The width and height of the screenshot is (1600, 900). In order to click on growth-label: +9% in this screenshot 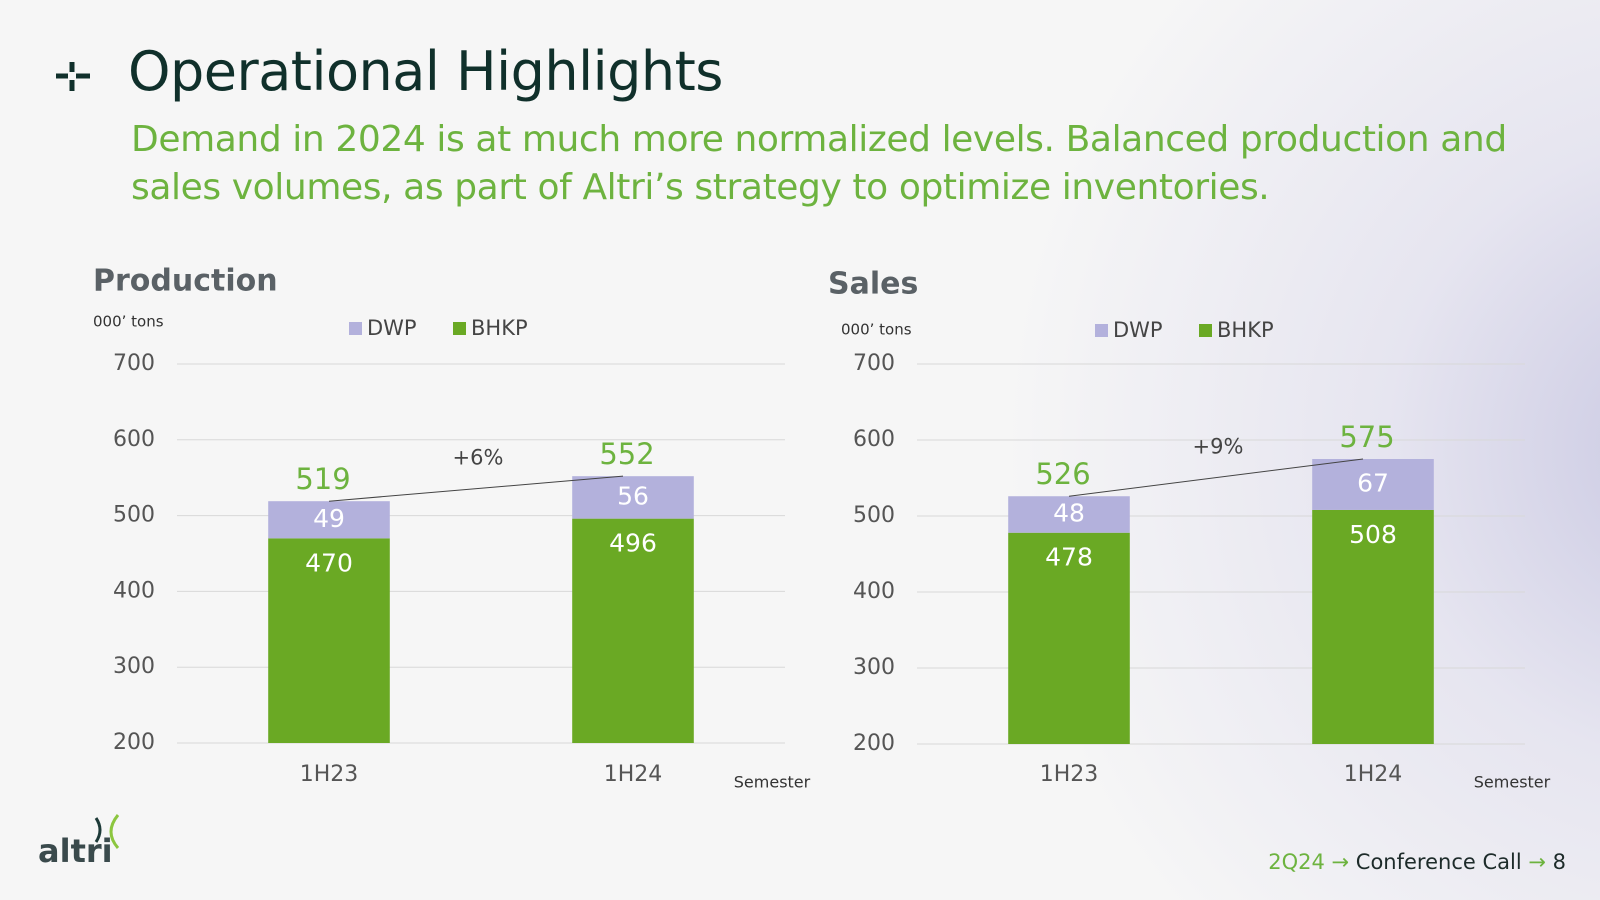, I will do `click(1218, 447)`.